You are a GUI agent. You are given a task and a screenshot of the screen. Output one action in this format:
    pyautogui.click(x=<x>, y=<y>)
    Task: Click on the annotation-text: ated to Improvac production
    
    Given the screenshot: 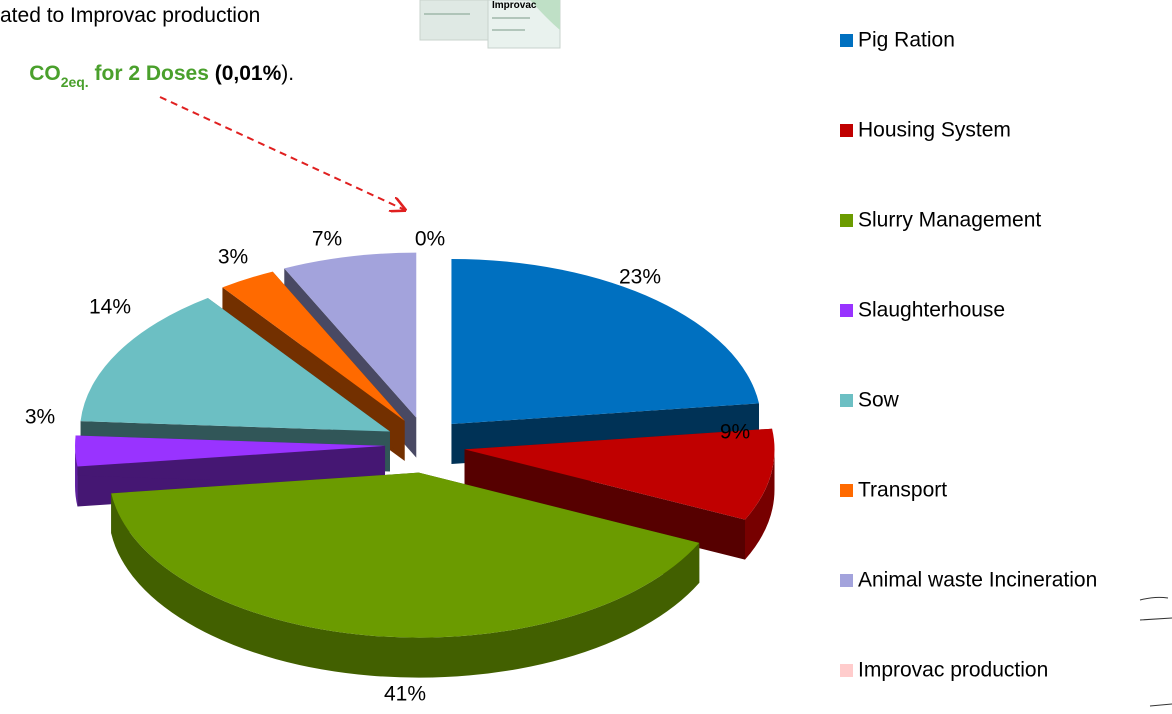 What is the action you would take?
    pyautogui.click(x=130, y=15)
    